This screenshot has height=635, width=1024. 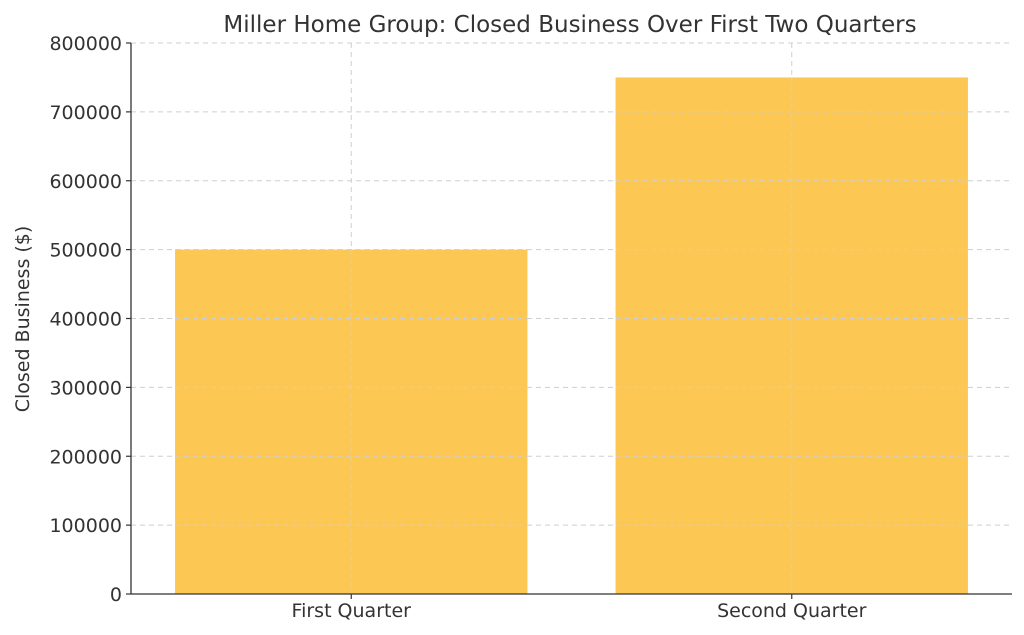 I want to click on y-tick-label: 300000, so click(x=85, y=388).